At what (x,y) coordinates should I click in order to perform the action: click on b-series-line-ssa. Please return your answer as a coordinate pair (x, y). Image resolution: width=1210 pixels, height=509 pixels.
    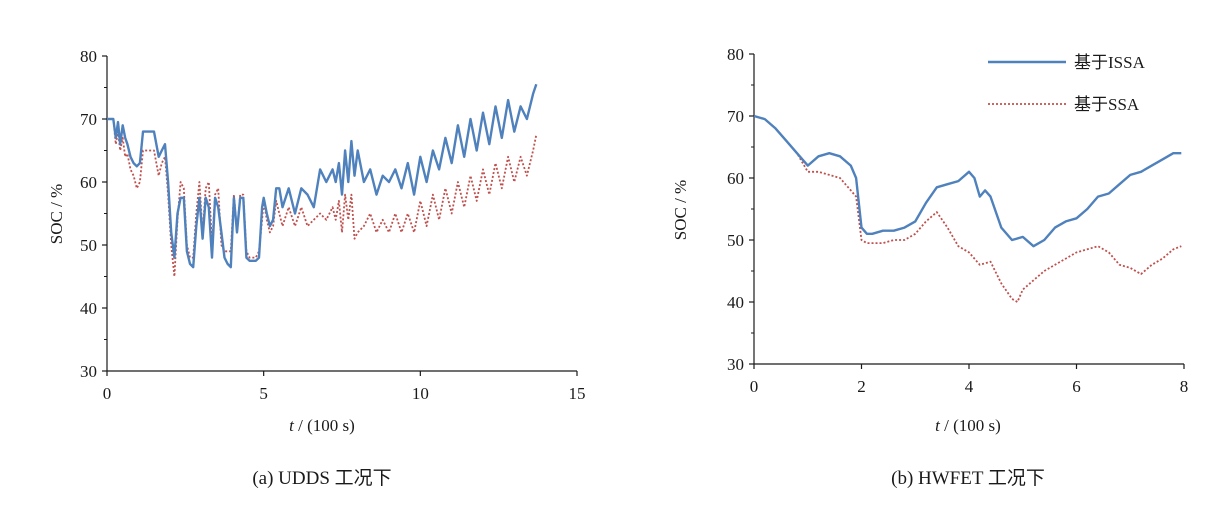
    Looking at the image, I should click on (967, 209).